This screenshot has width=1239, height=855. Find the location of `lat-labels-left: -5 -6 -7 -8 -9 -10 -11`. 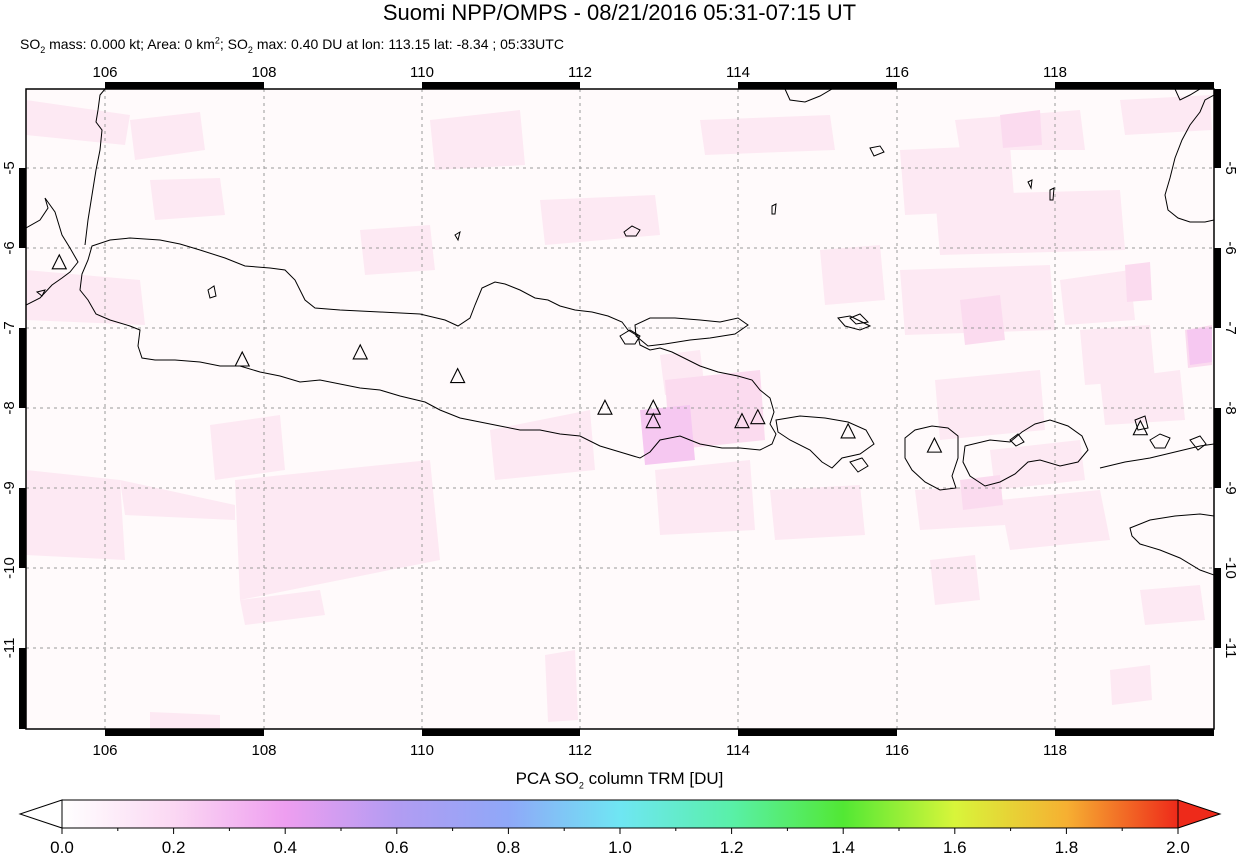

lat-labels-left: -5 -6 -7 -8 -9 -10 -11 is located at coordinates (9, 409).